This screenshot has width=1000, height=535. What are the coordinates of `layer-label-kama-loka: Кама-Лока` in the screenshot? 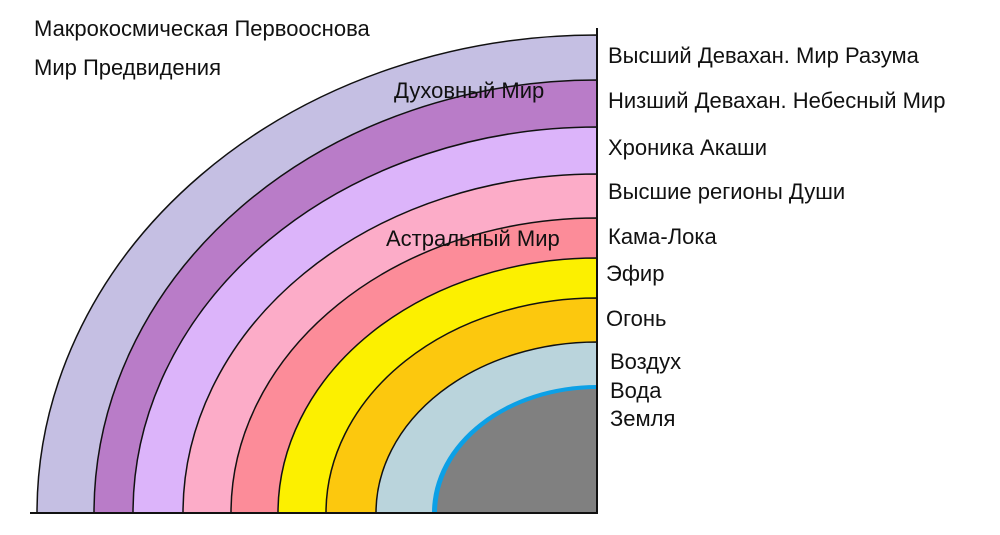 It's located at (662, 236).